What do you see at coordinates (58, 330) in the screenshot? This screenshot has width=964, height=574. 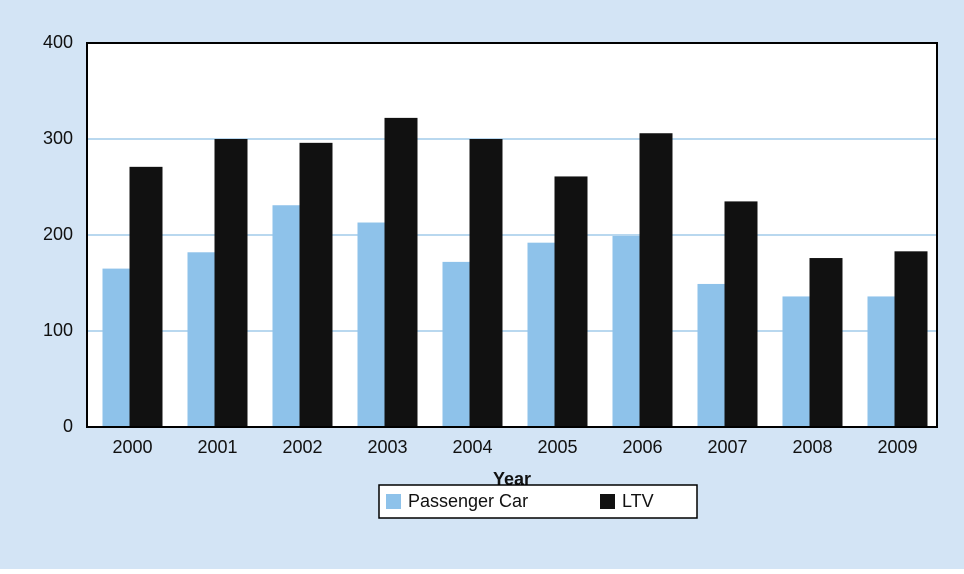 I see `y-tick-label: 100` at bounding box center [58, 330].